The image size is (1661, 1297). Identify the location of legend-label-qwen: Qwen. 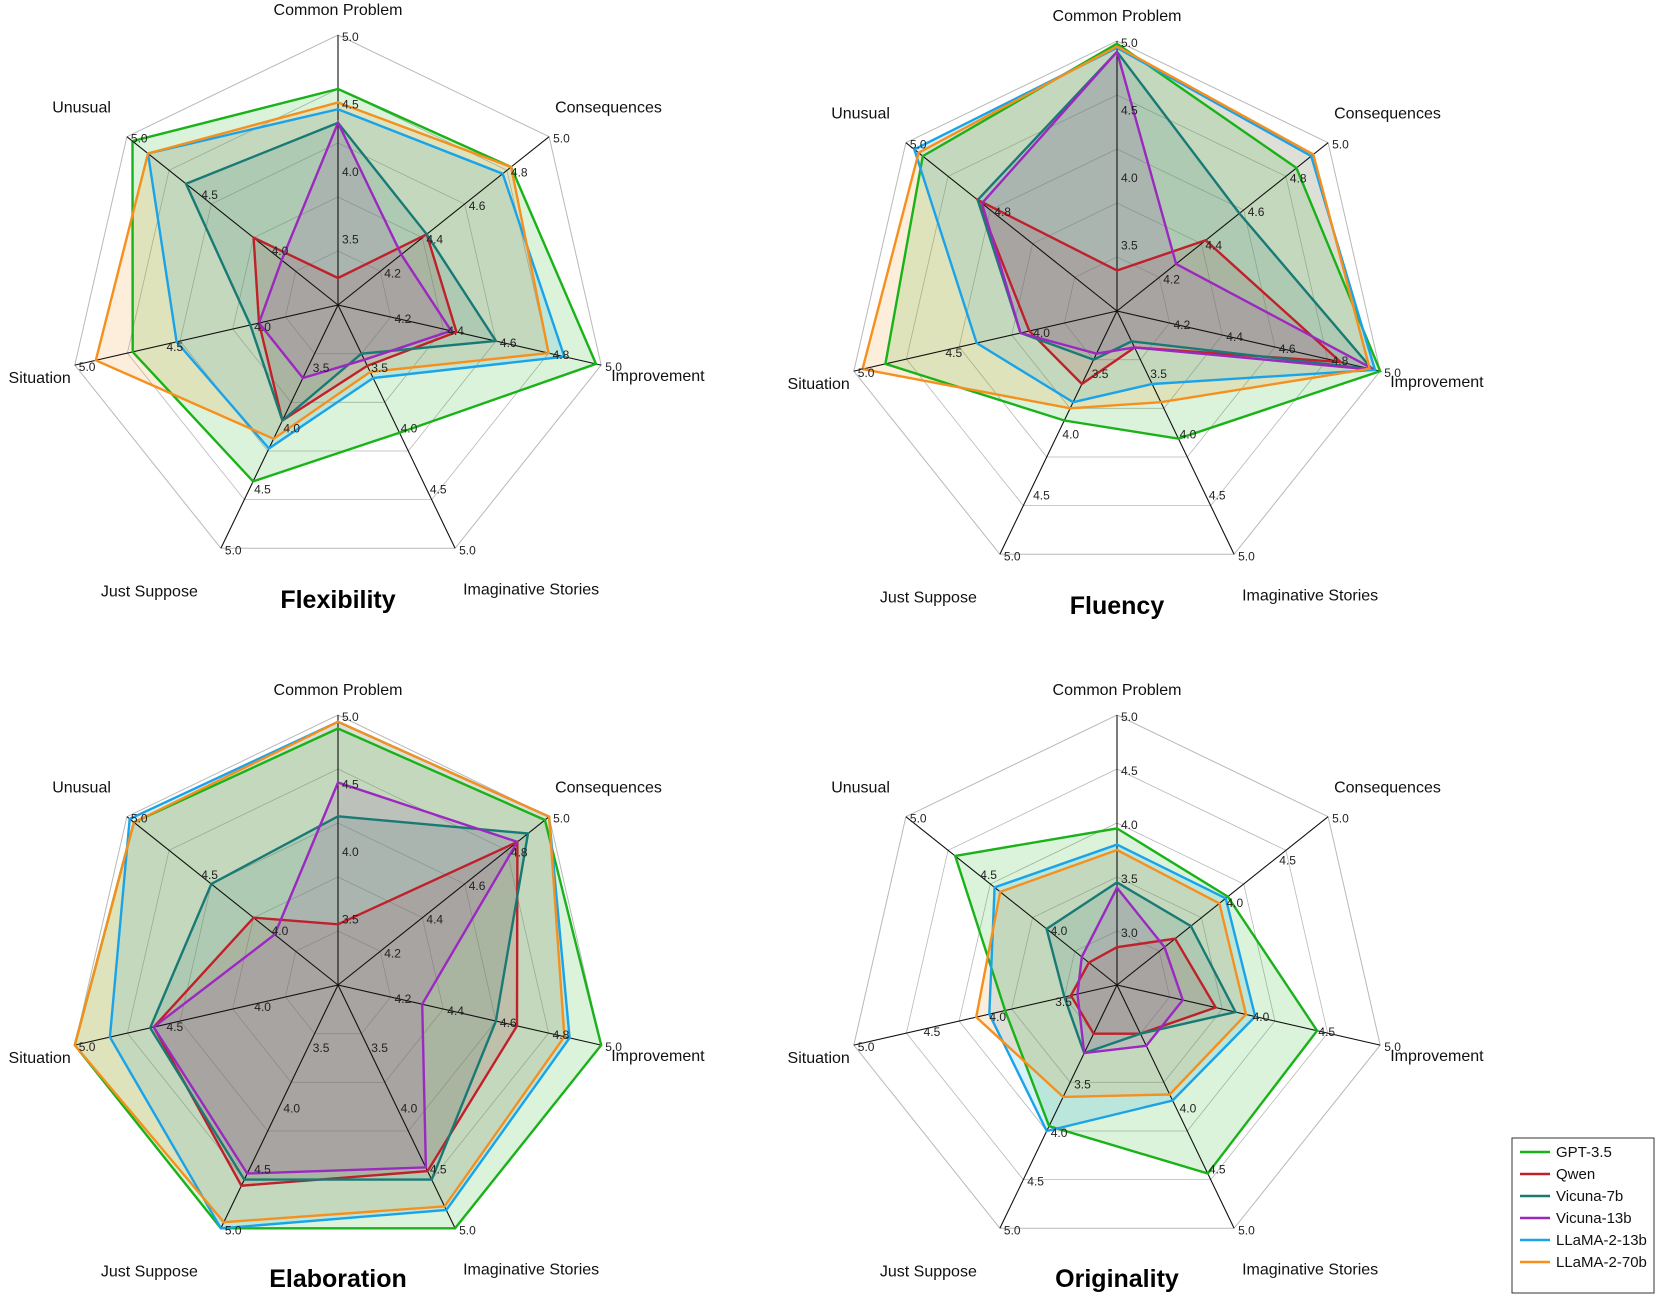
(1575, 1174).